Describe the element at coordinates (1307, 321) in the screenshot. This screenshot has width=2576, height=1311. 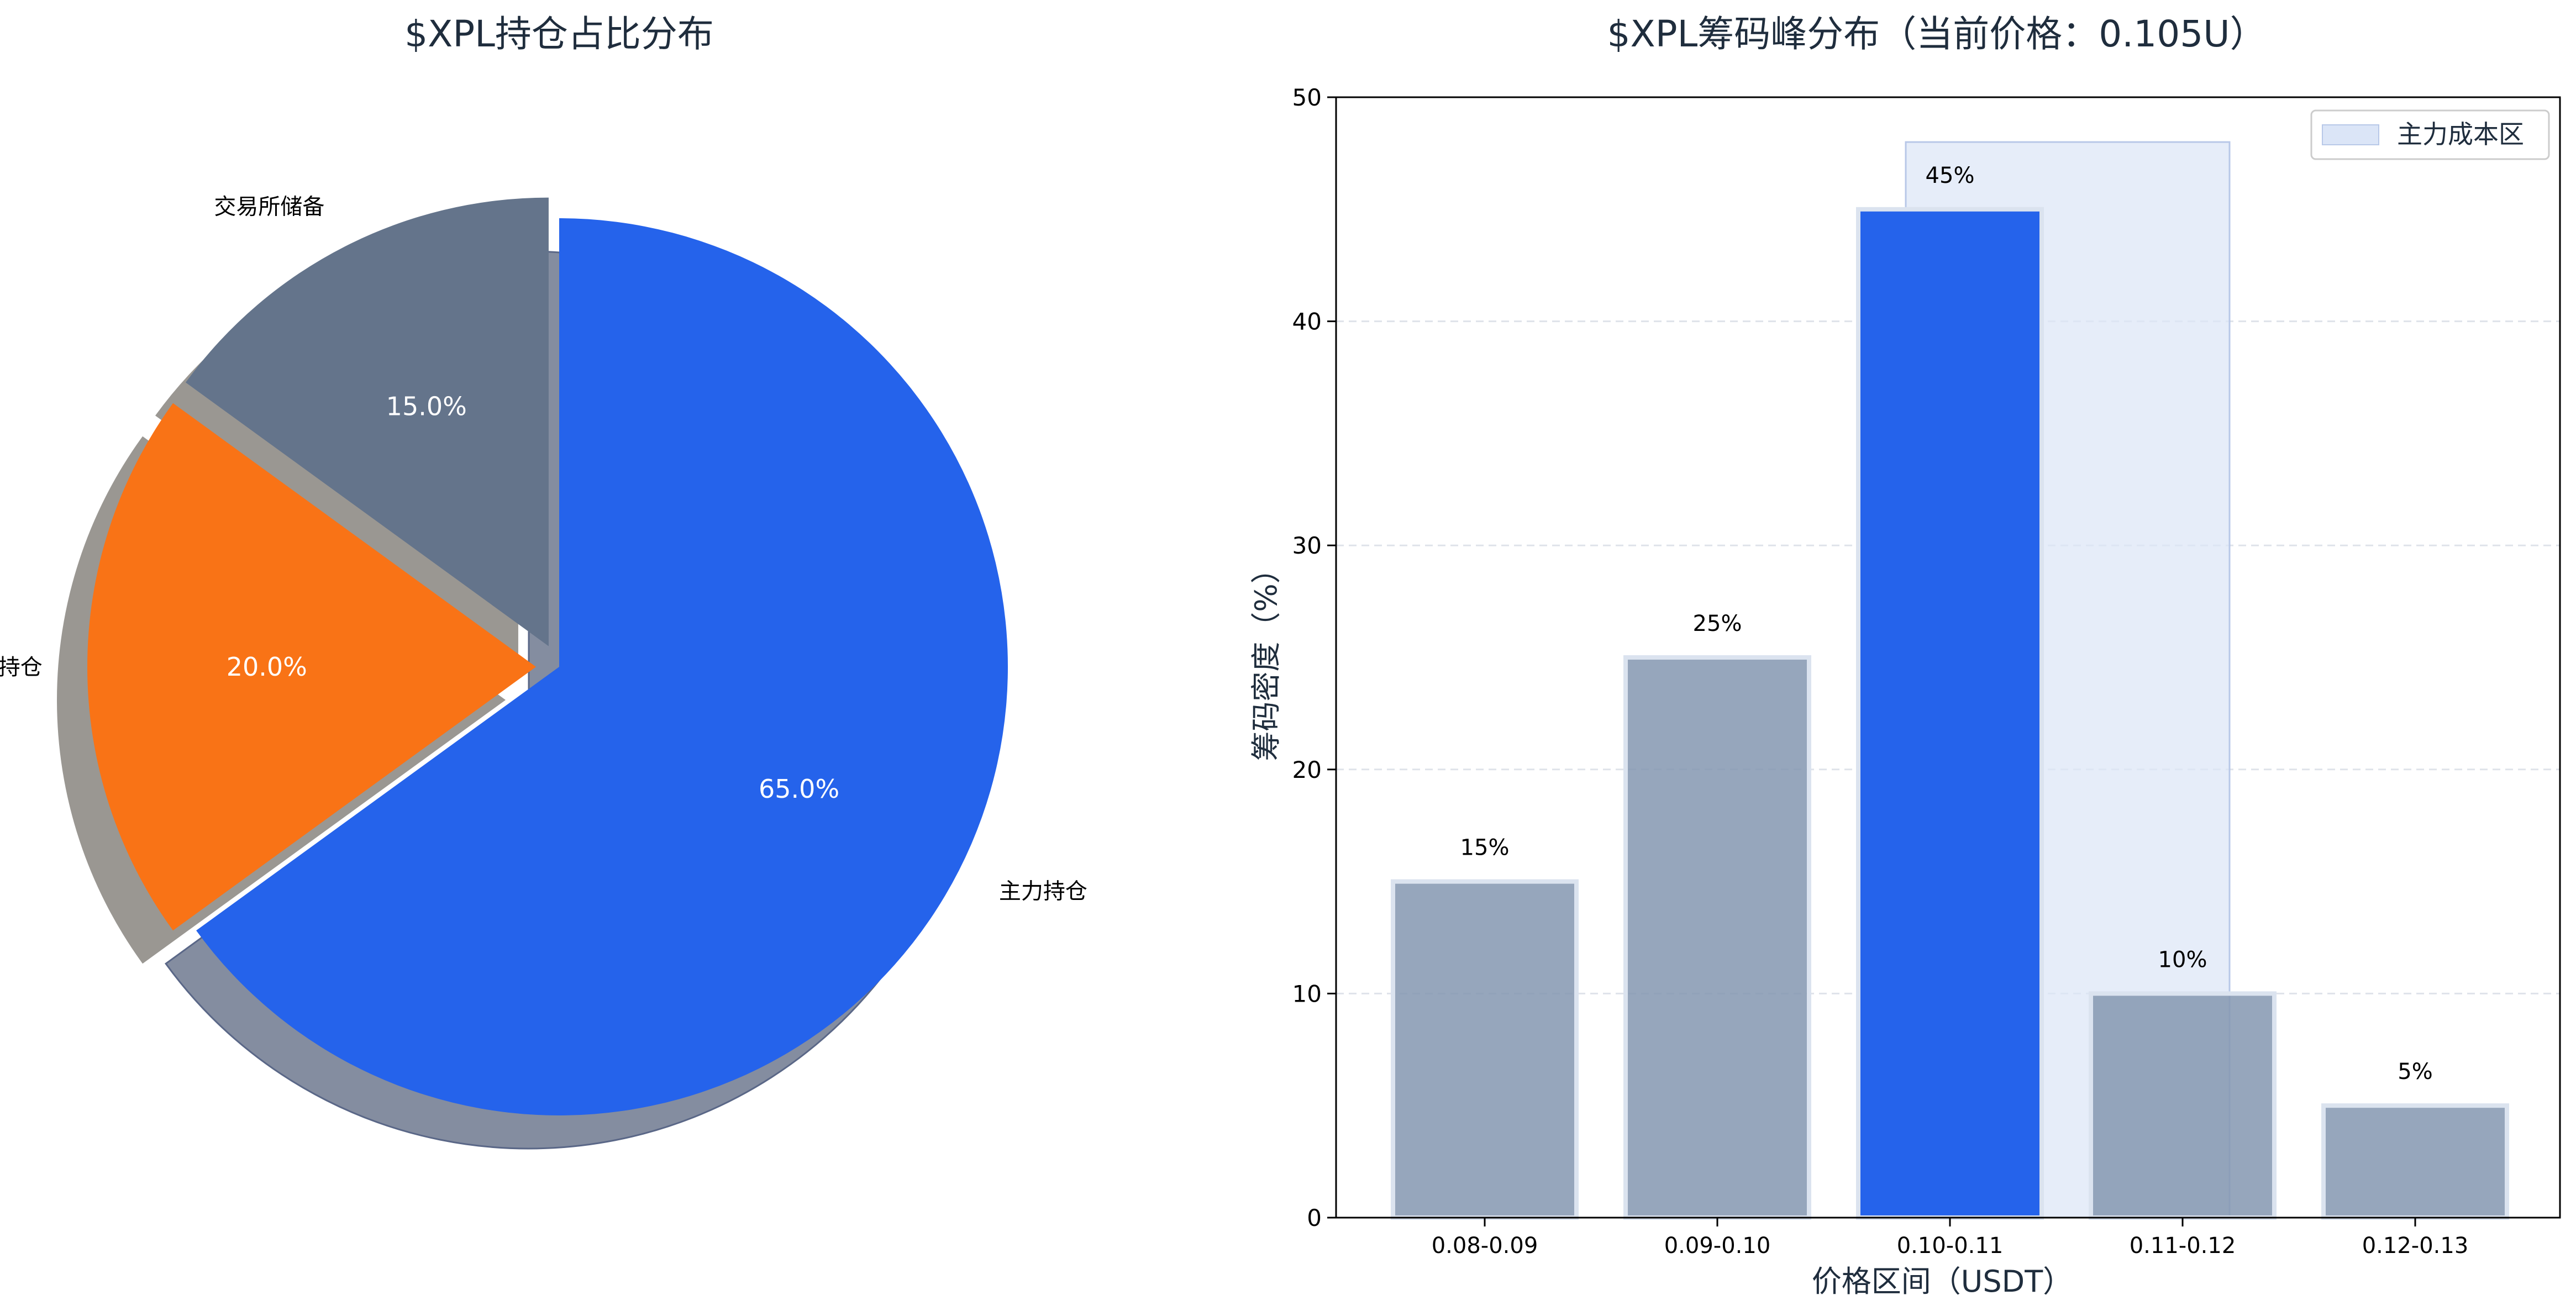
I see `y-tick-label-40: 40` at that location.